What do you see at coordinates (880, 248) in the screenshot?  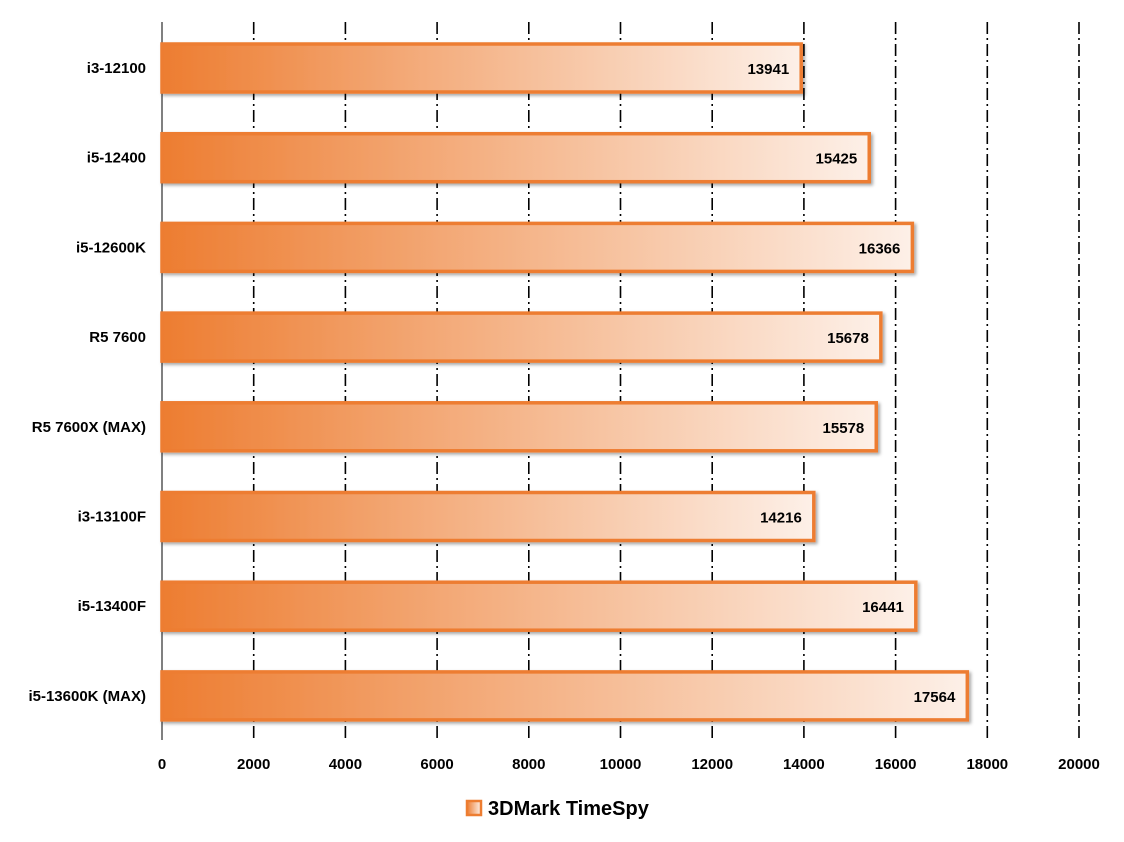 I see `bar-value-label-2: 16366` at bounding box center [880, 248].